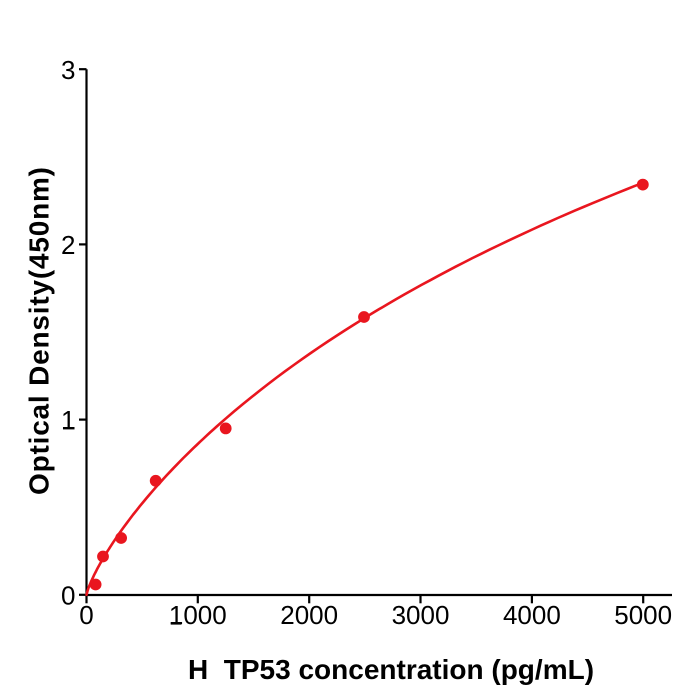 The width and height of the screenshot is (700, 700). What do you see at coordinates (421, 615) in the screenshot?
I see `svg-text: 3000` at bounding box center [421, 615].